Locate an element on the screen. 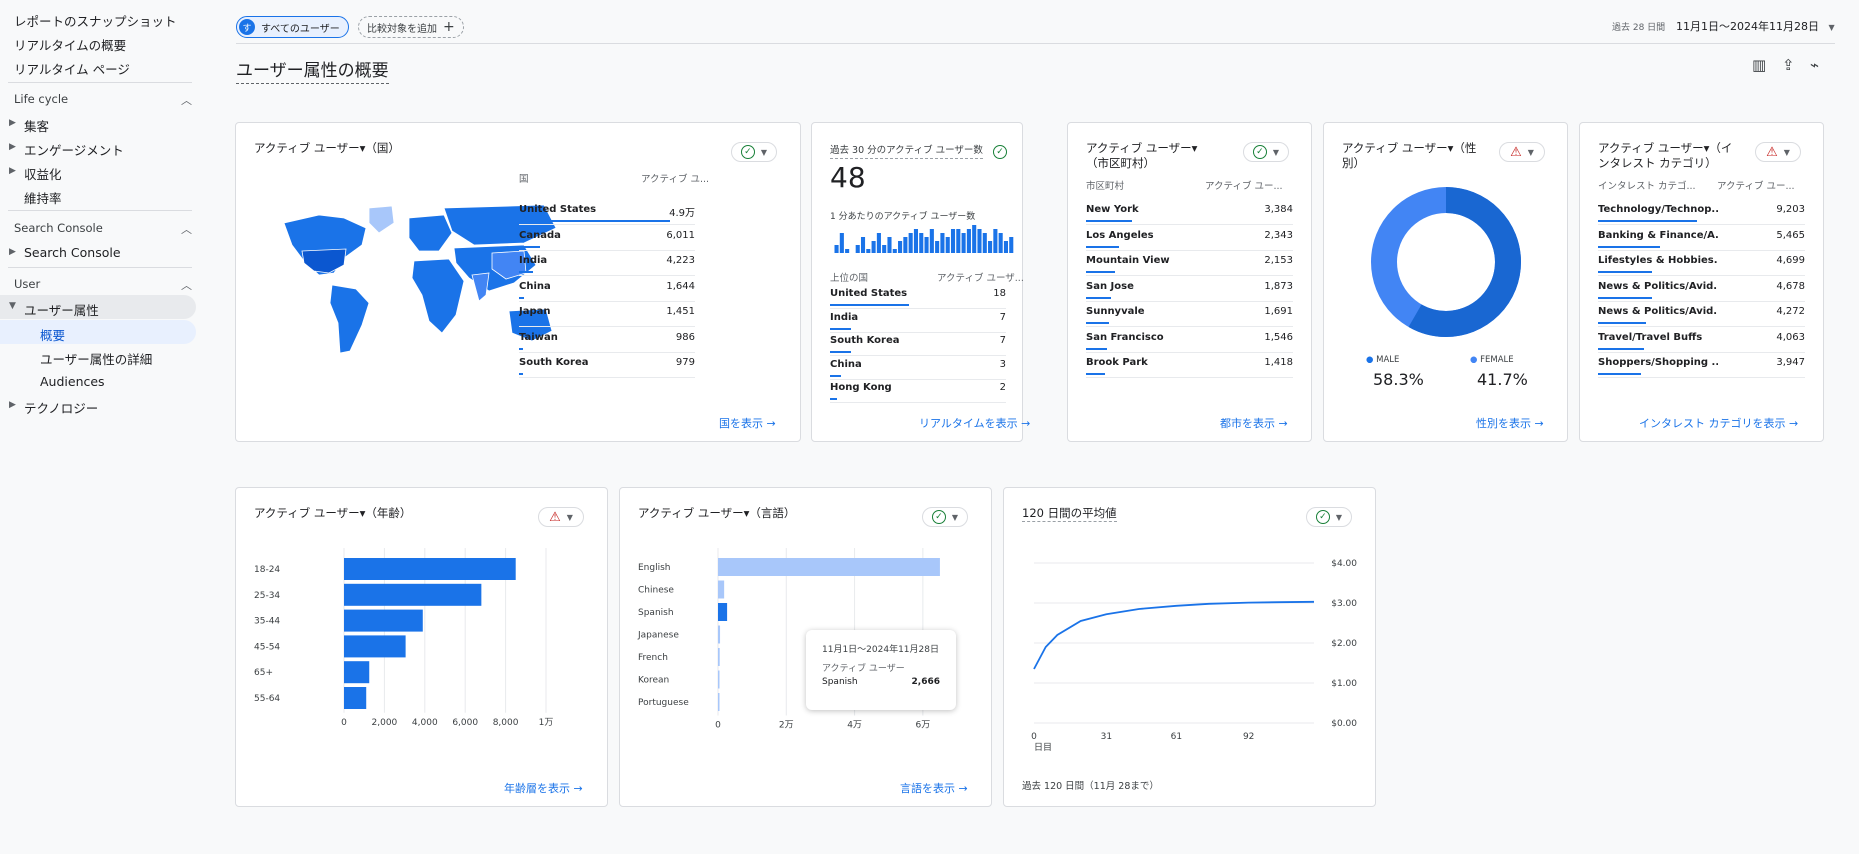 The height and width of the screenshot is (854, 1859). view-countries-link: 国を表示 → is located at coordinates (747, 423).